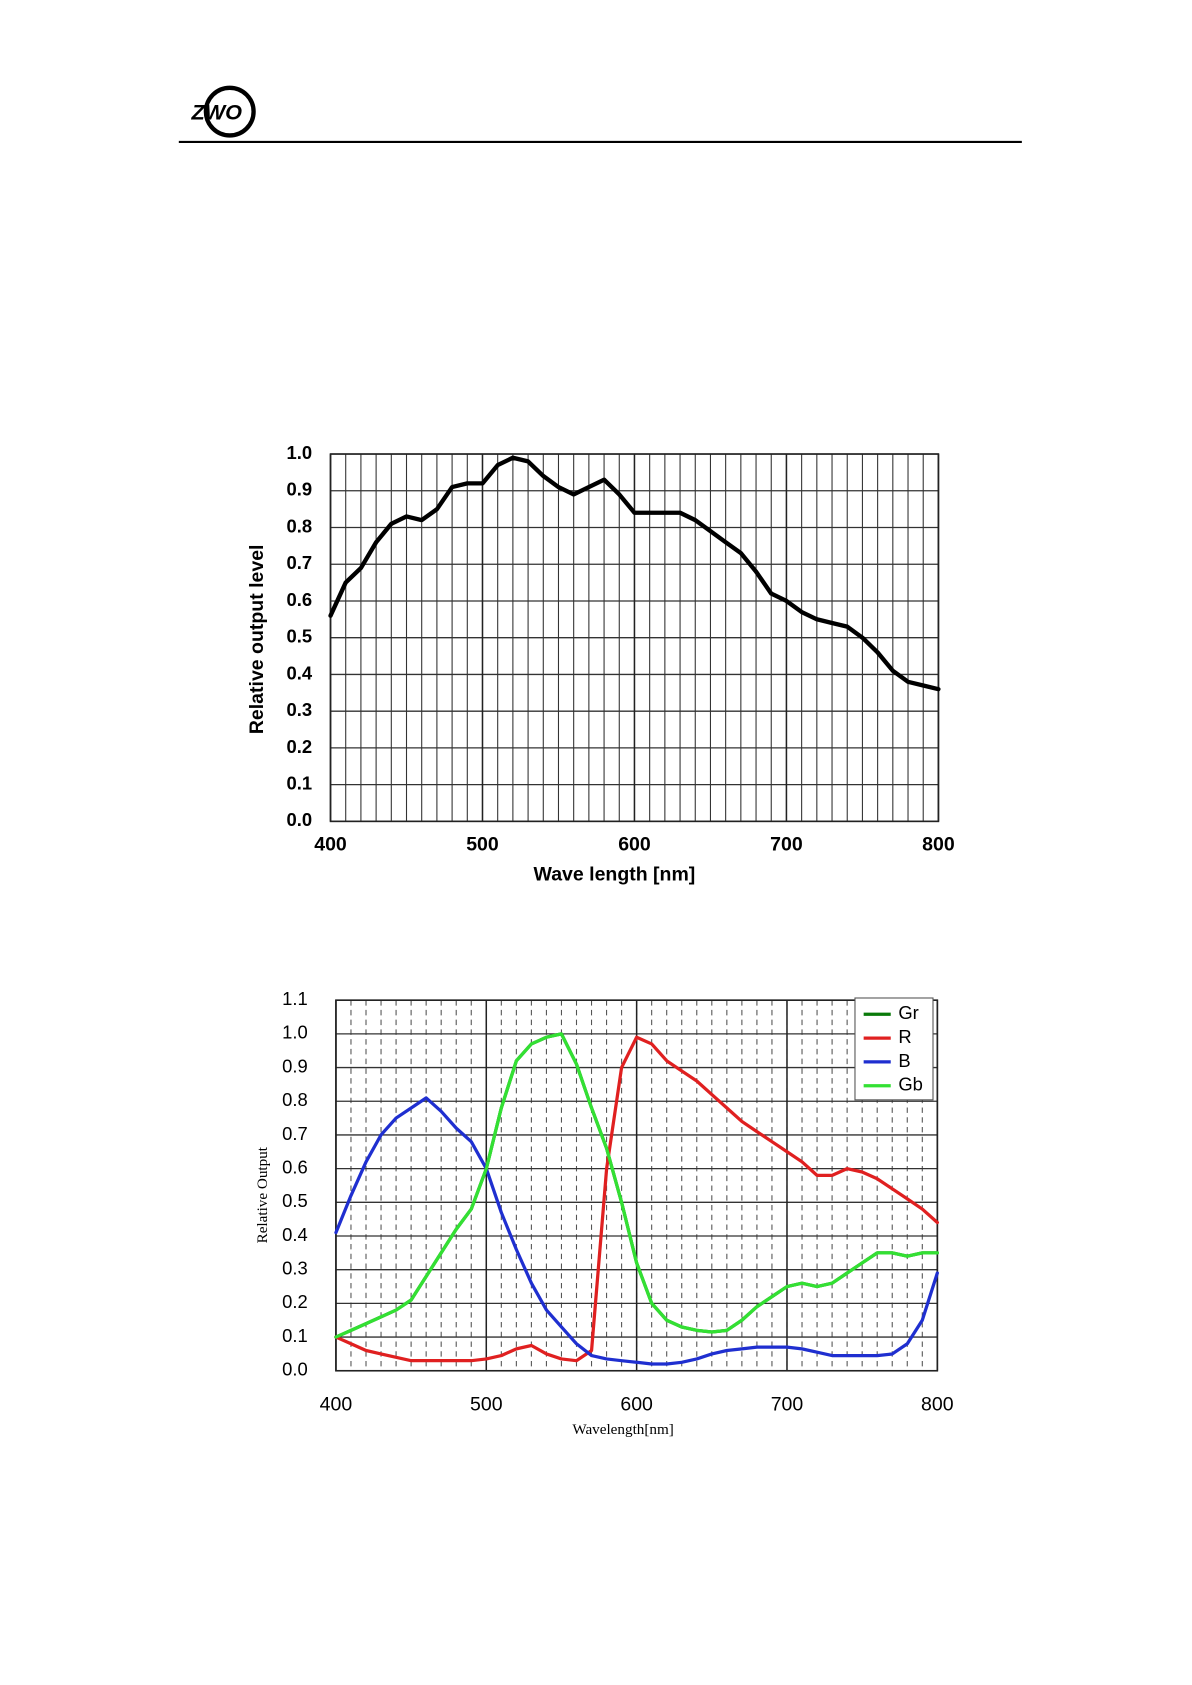  I want to click on legend-label: Gb, so click(910, 1084).